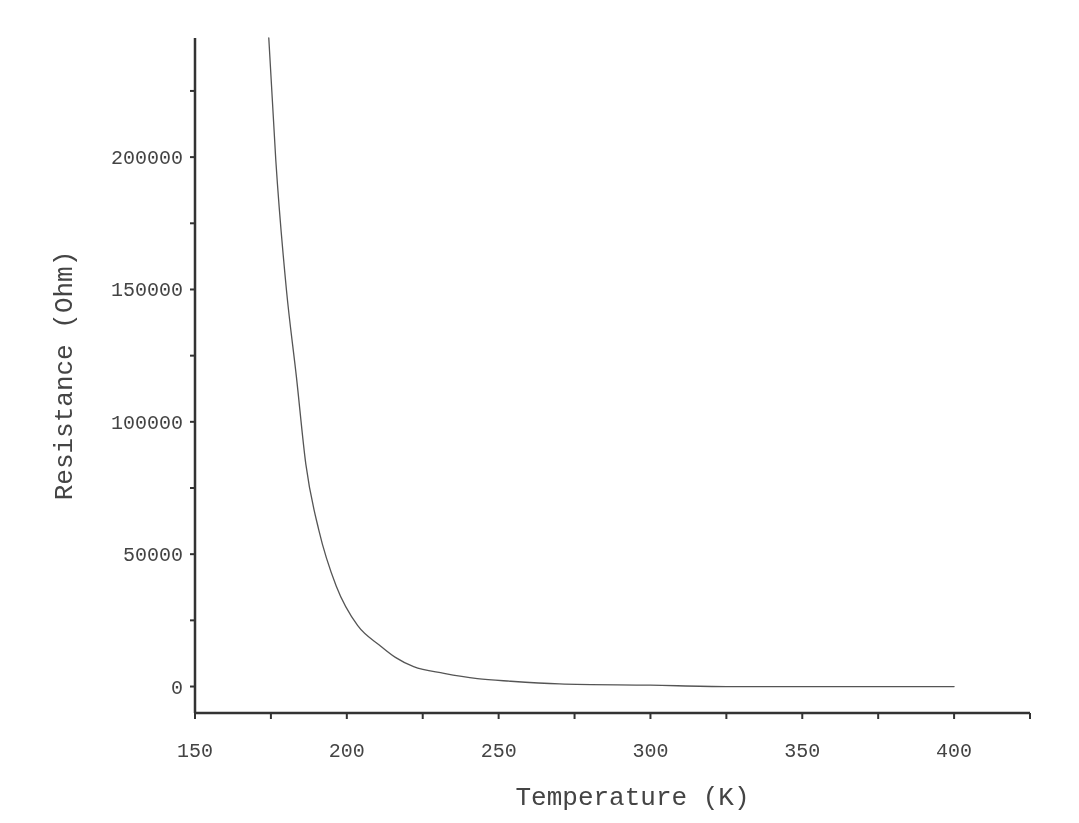 The image size is (1079, 823). Describe the element at coordinates (954, 751) in the screenshot. I see `x-tick-label: 400` at that location.